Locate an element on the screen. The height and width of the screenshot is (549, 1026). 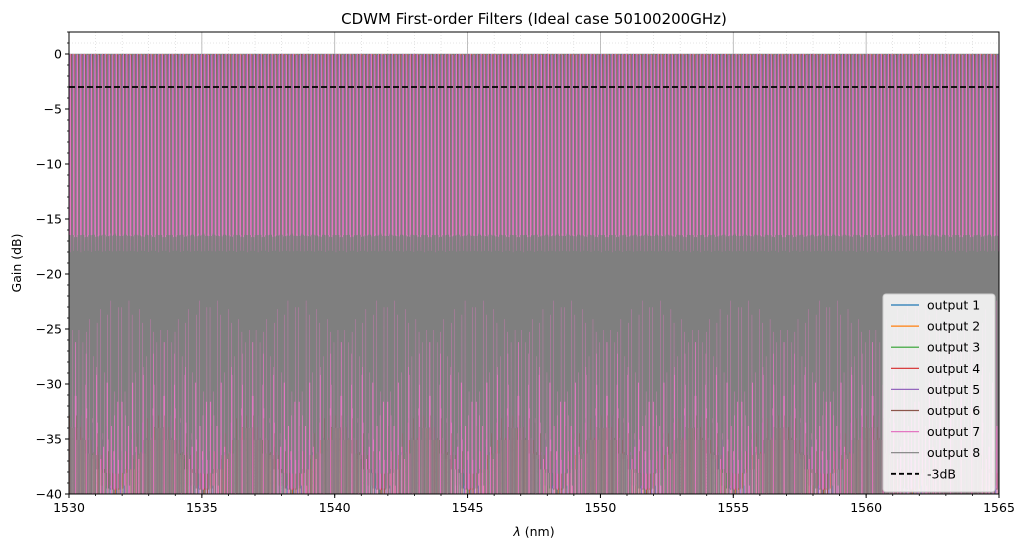
y-tick-label: −30 is located at coordinates (49, 384).